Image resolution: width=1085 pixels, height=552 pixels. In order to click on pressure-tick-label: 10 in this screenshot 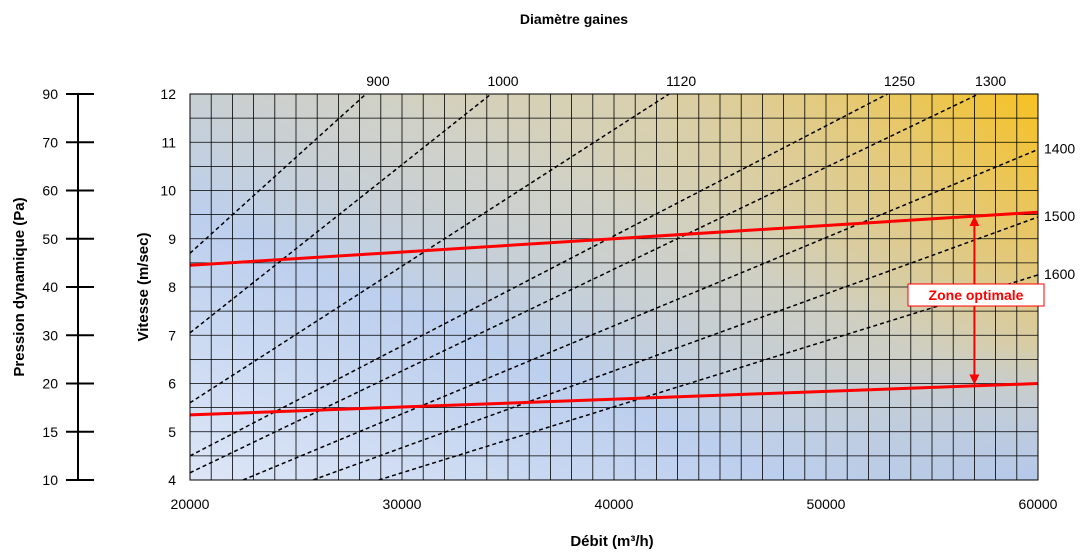, I will do `click(50, 480)`.